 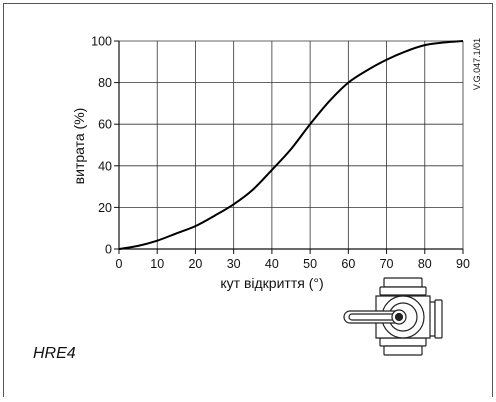 I want to click on y-tick-label: 100, so click(x=101, y=42).